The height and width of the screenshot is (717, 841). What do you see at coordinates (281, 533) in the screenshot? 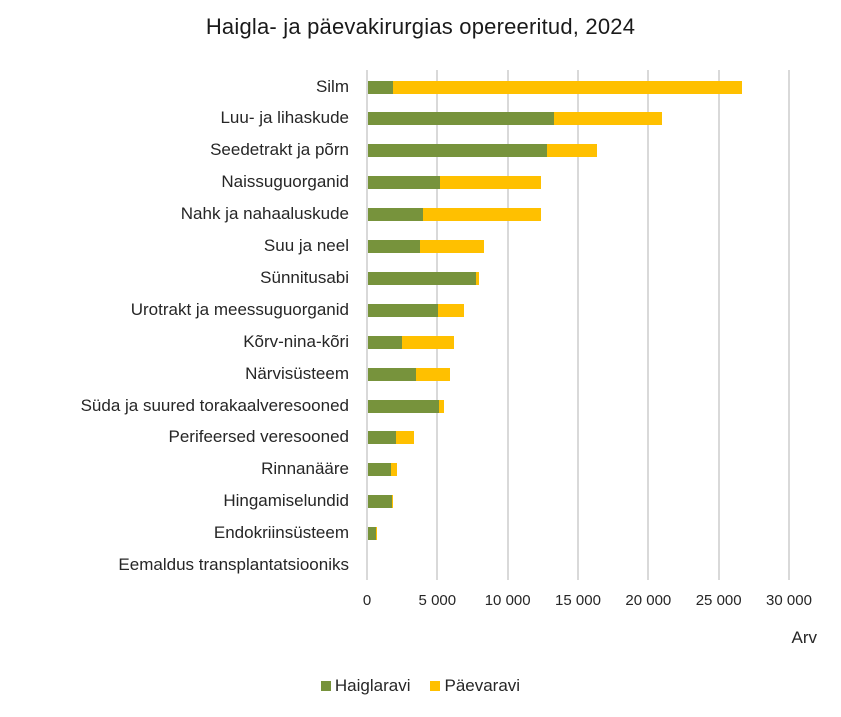
I see `category-label: Endokriinsüsteem` at bounding box center [281, 533].